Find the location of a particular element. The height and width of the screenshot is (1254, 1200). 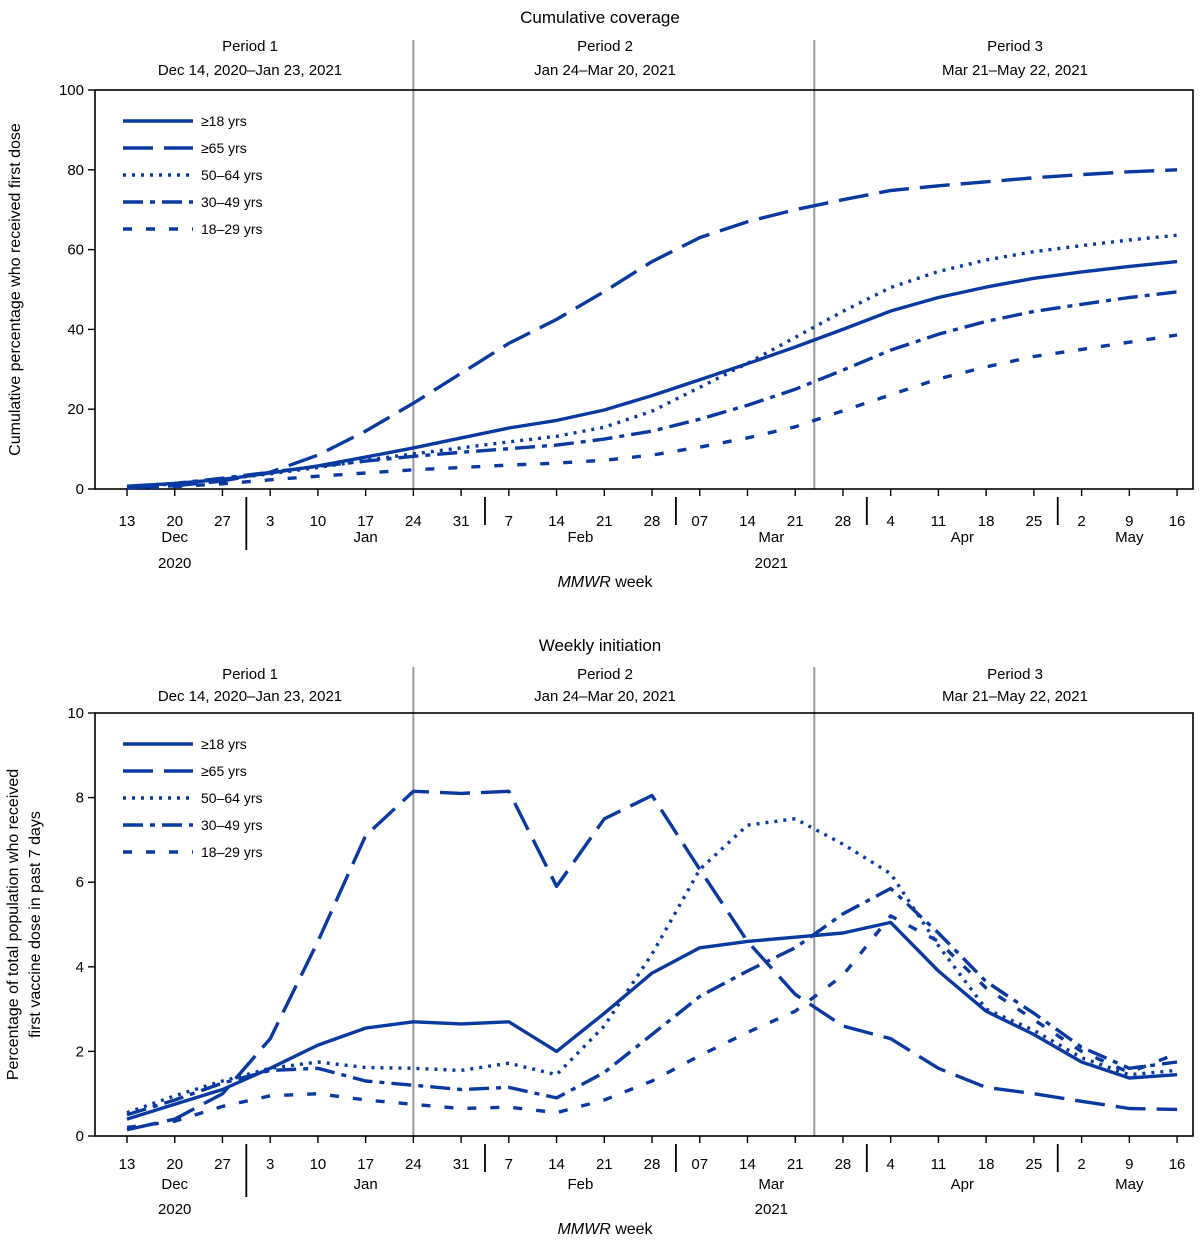

x-axis-title-rest: week is located at coordinates (632, 1229).